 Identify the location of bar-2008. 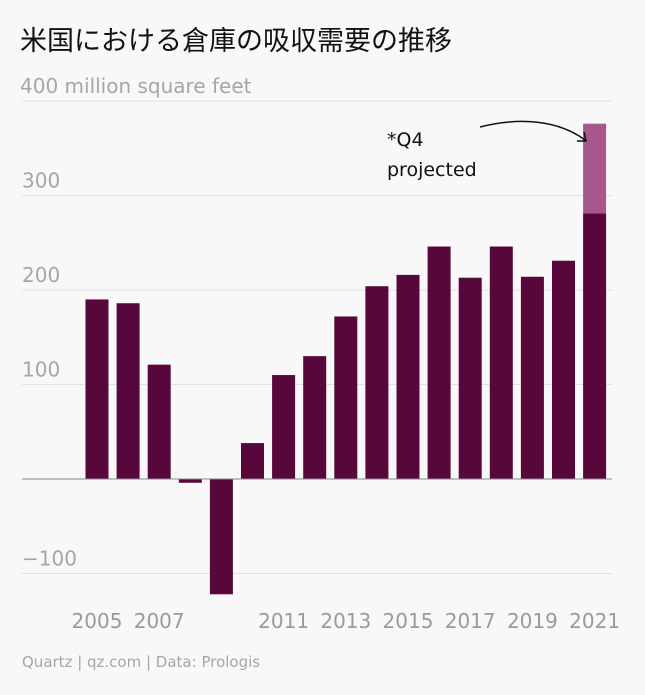
(190, 481).